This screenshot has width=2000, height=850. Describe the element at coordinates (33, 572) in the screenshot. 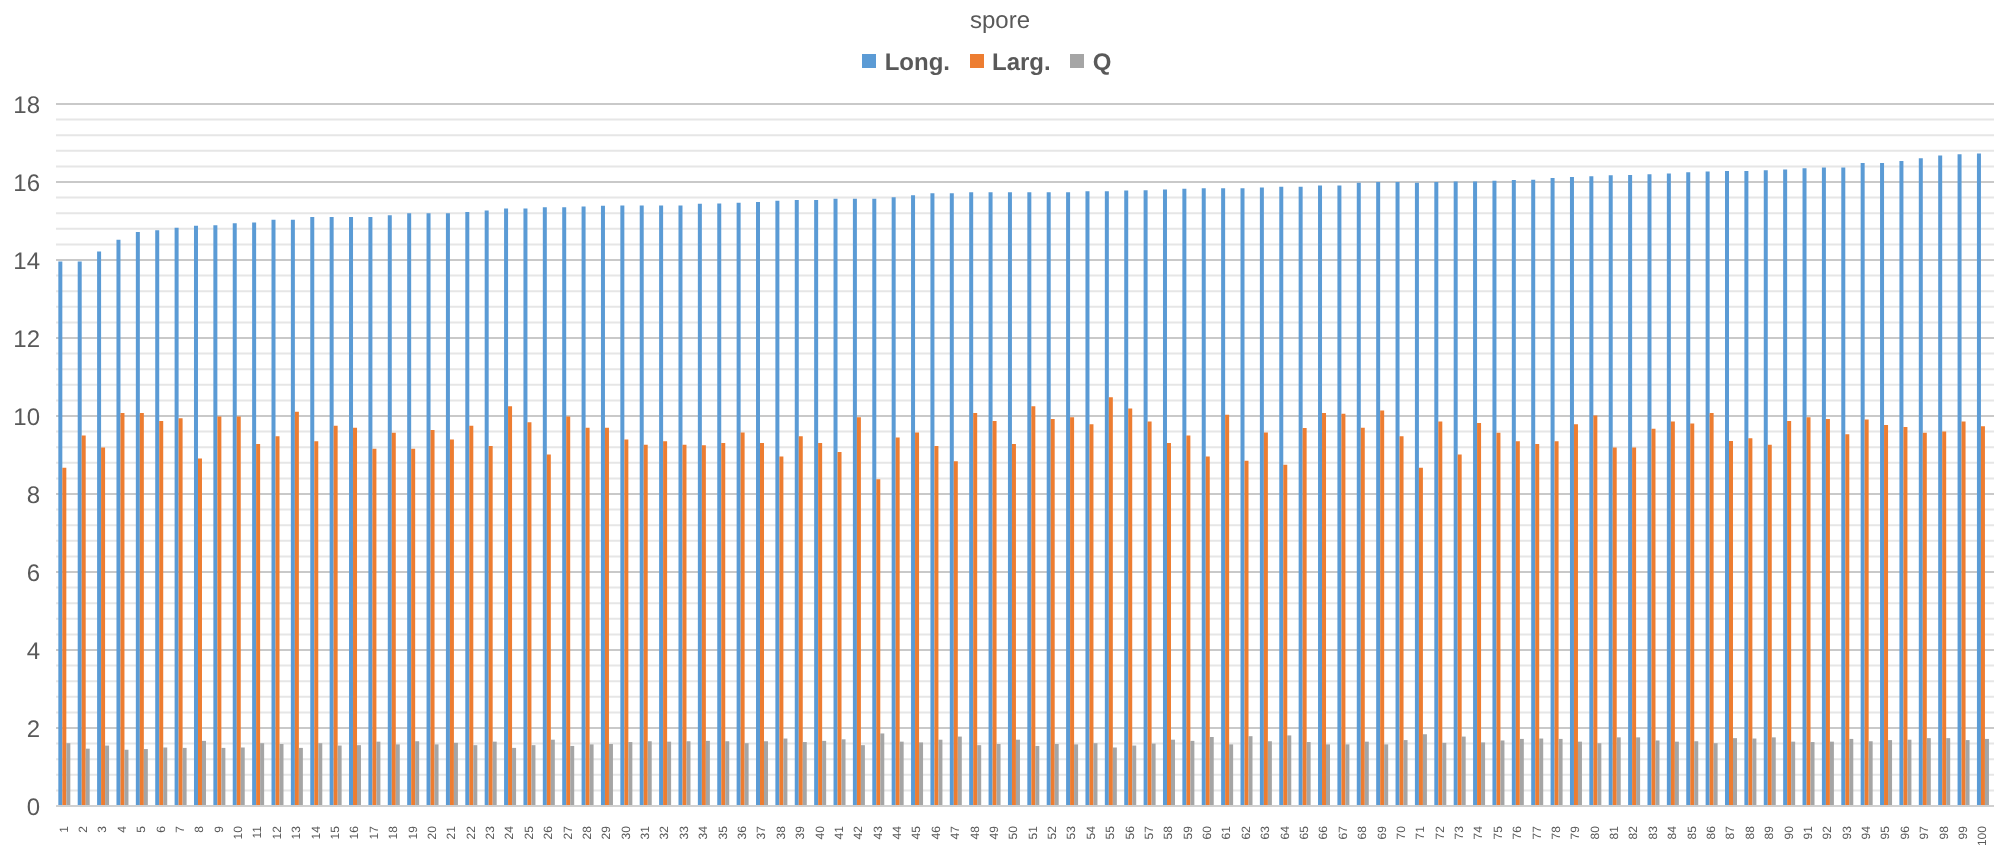

I see `y-tick-label: 6` at that location.